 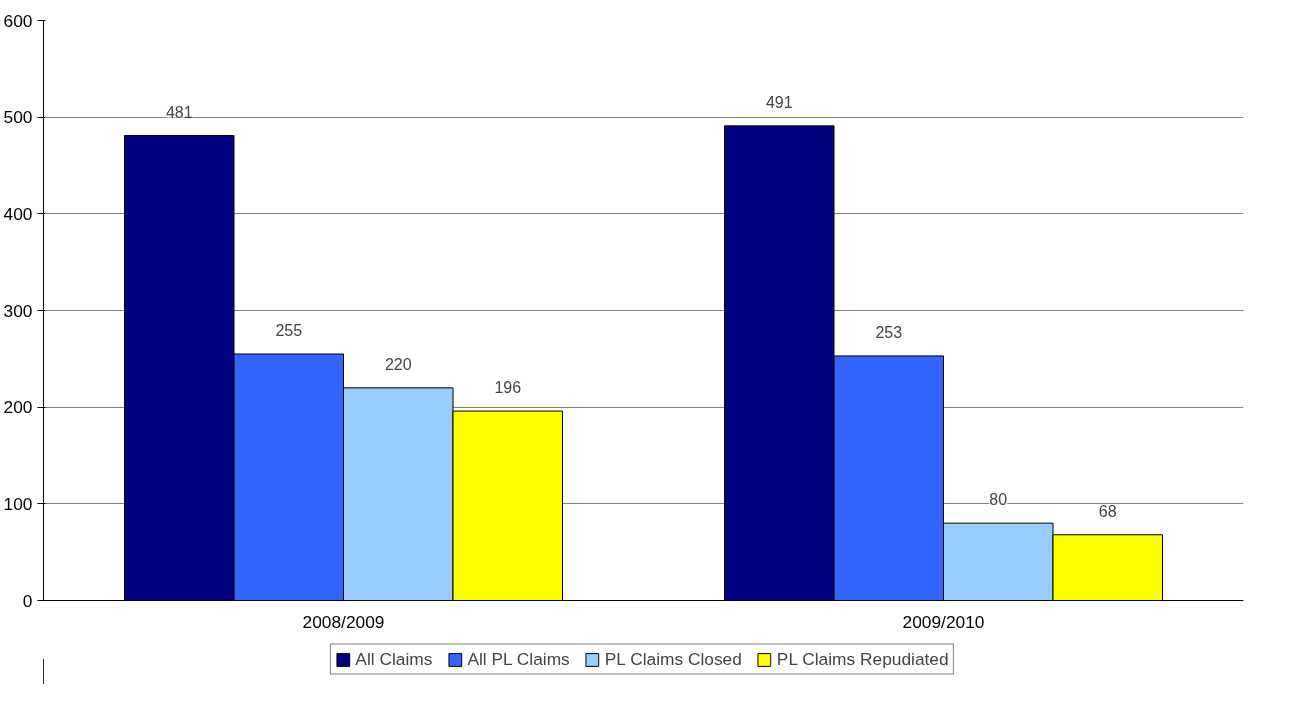 What do you see at coordinates (398, 364) in the screenshot?
I see `data-label: 220` at bounding box center [398, 364].